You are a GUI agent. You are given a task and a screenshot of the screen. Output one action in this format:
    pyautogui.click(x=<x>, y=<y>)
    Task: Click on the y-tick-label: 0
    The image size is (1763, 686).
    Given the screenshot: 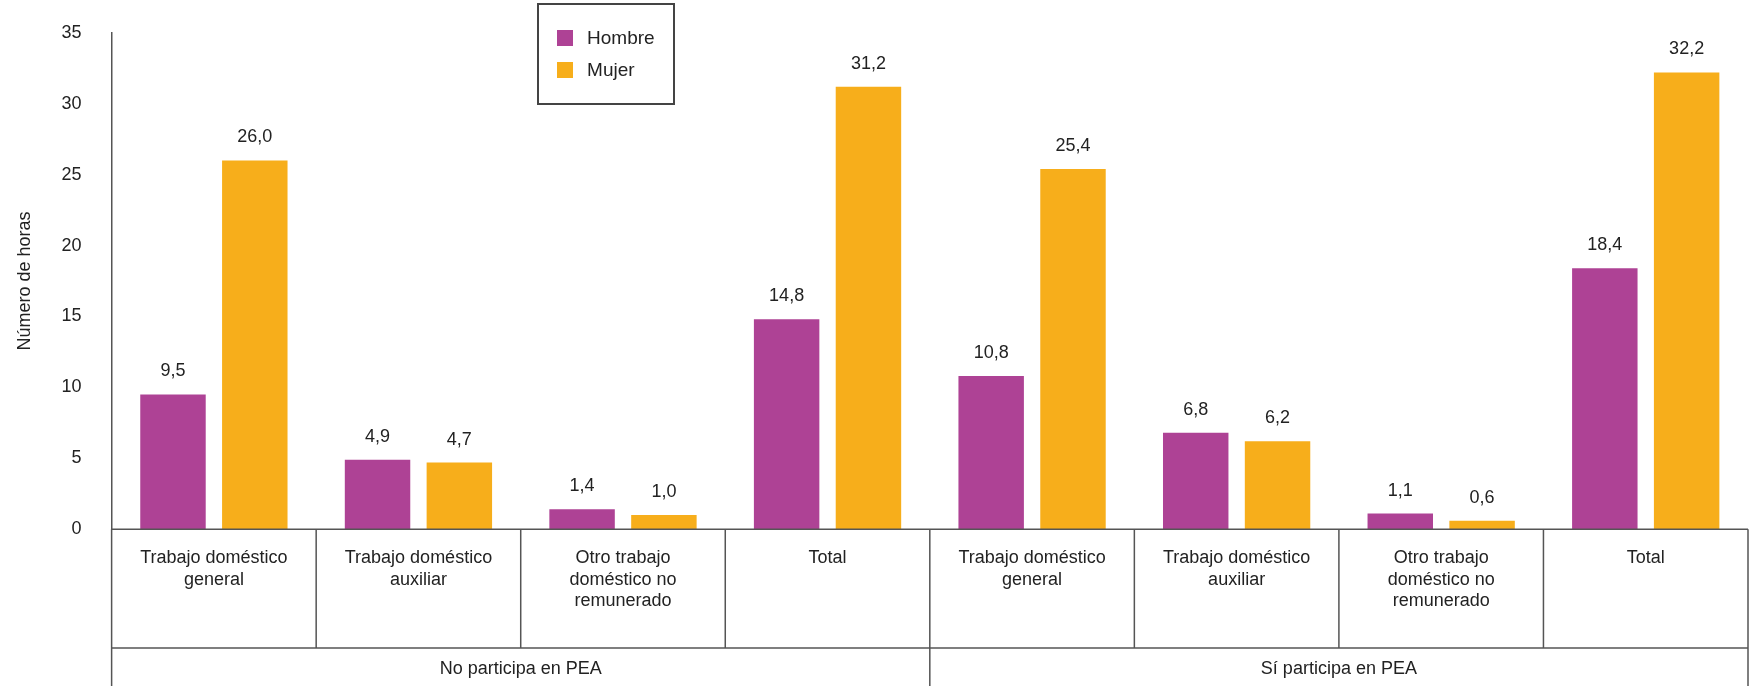 What is the action you would take?
    pyautogui.click(x=76, y=528)
    